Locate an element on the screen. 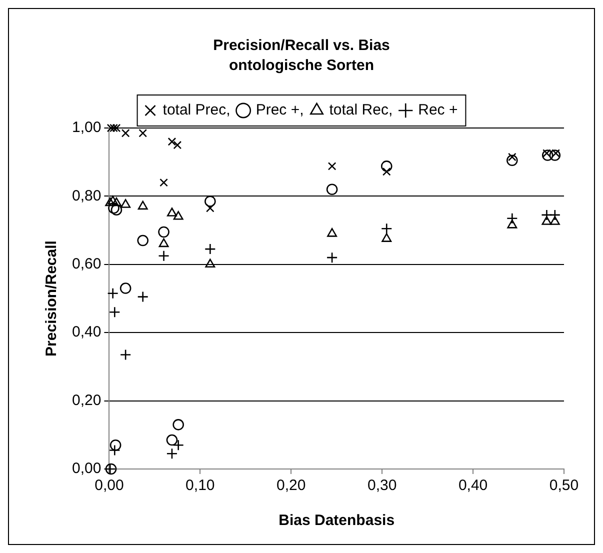 This screenshot has height=553, width=603. x-tick-label: 0,40 is located at coordinates (473, 485).